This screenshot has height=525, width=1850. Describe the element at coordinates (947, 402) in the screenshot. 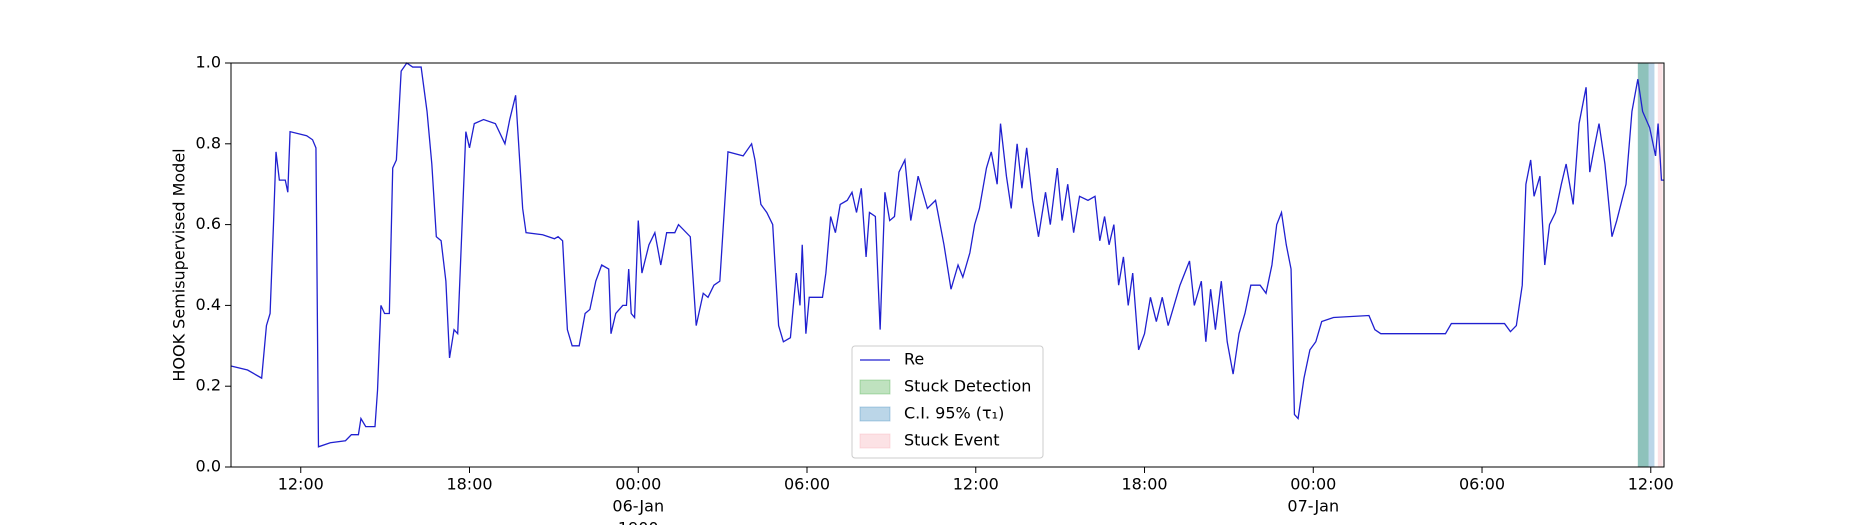

I see `legend` at that location.